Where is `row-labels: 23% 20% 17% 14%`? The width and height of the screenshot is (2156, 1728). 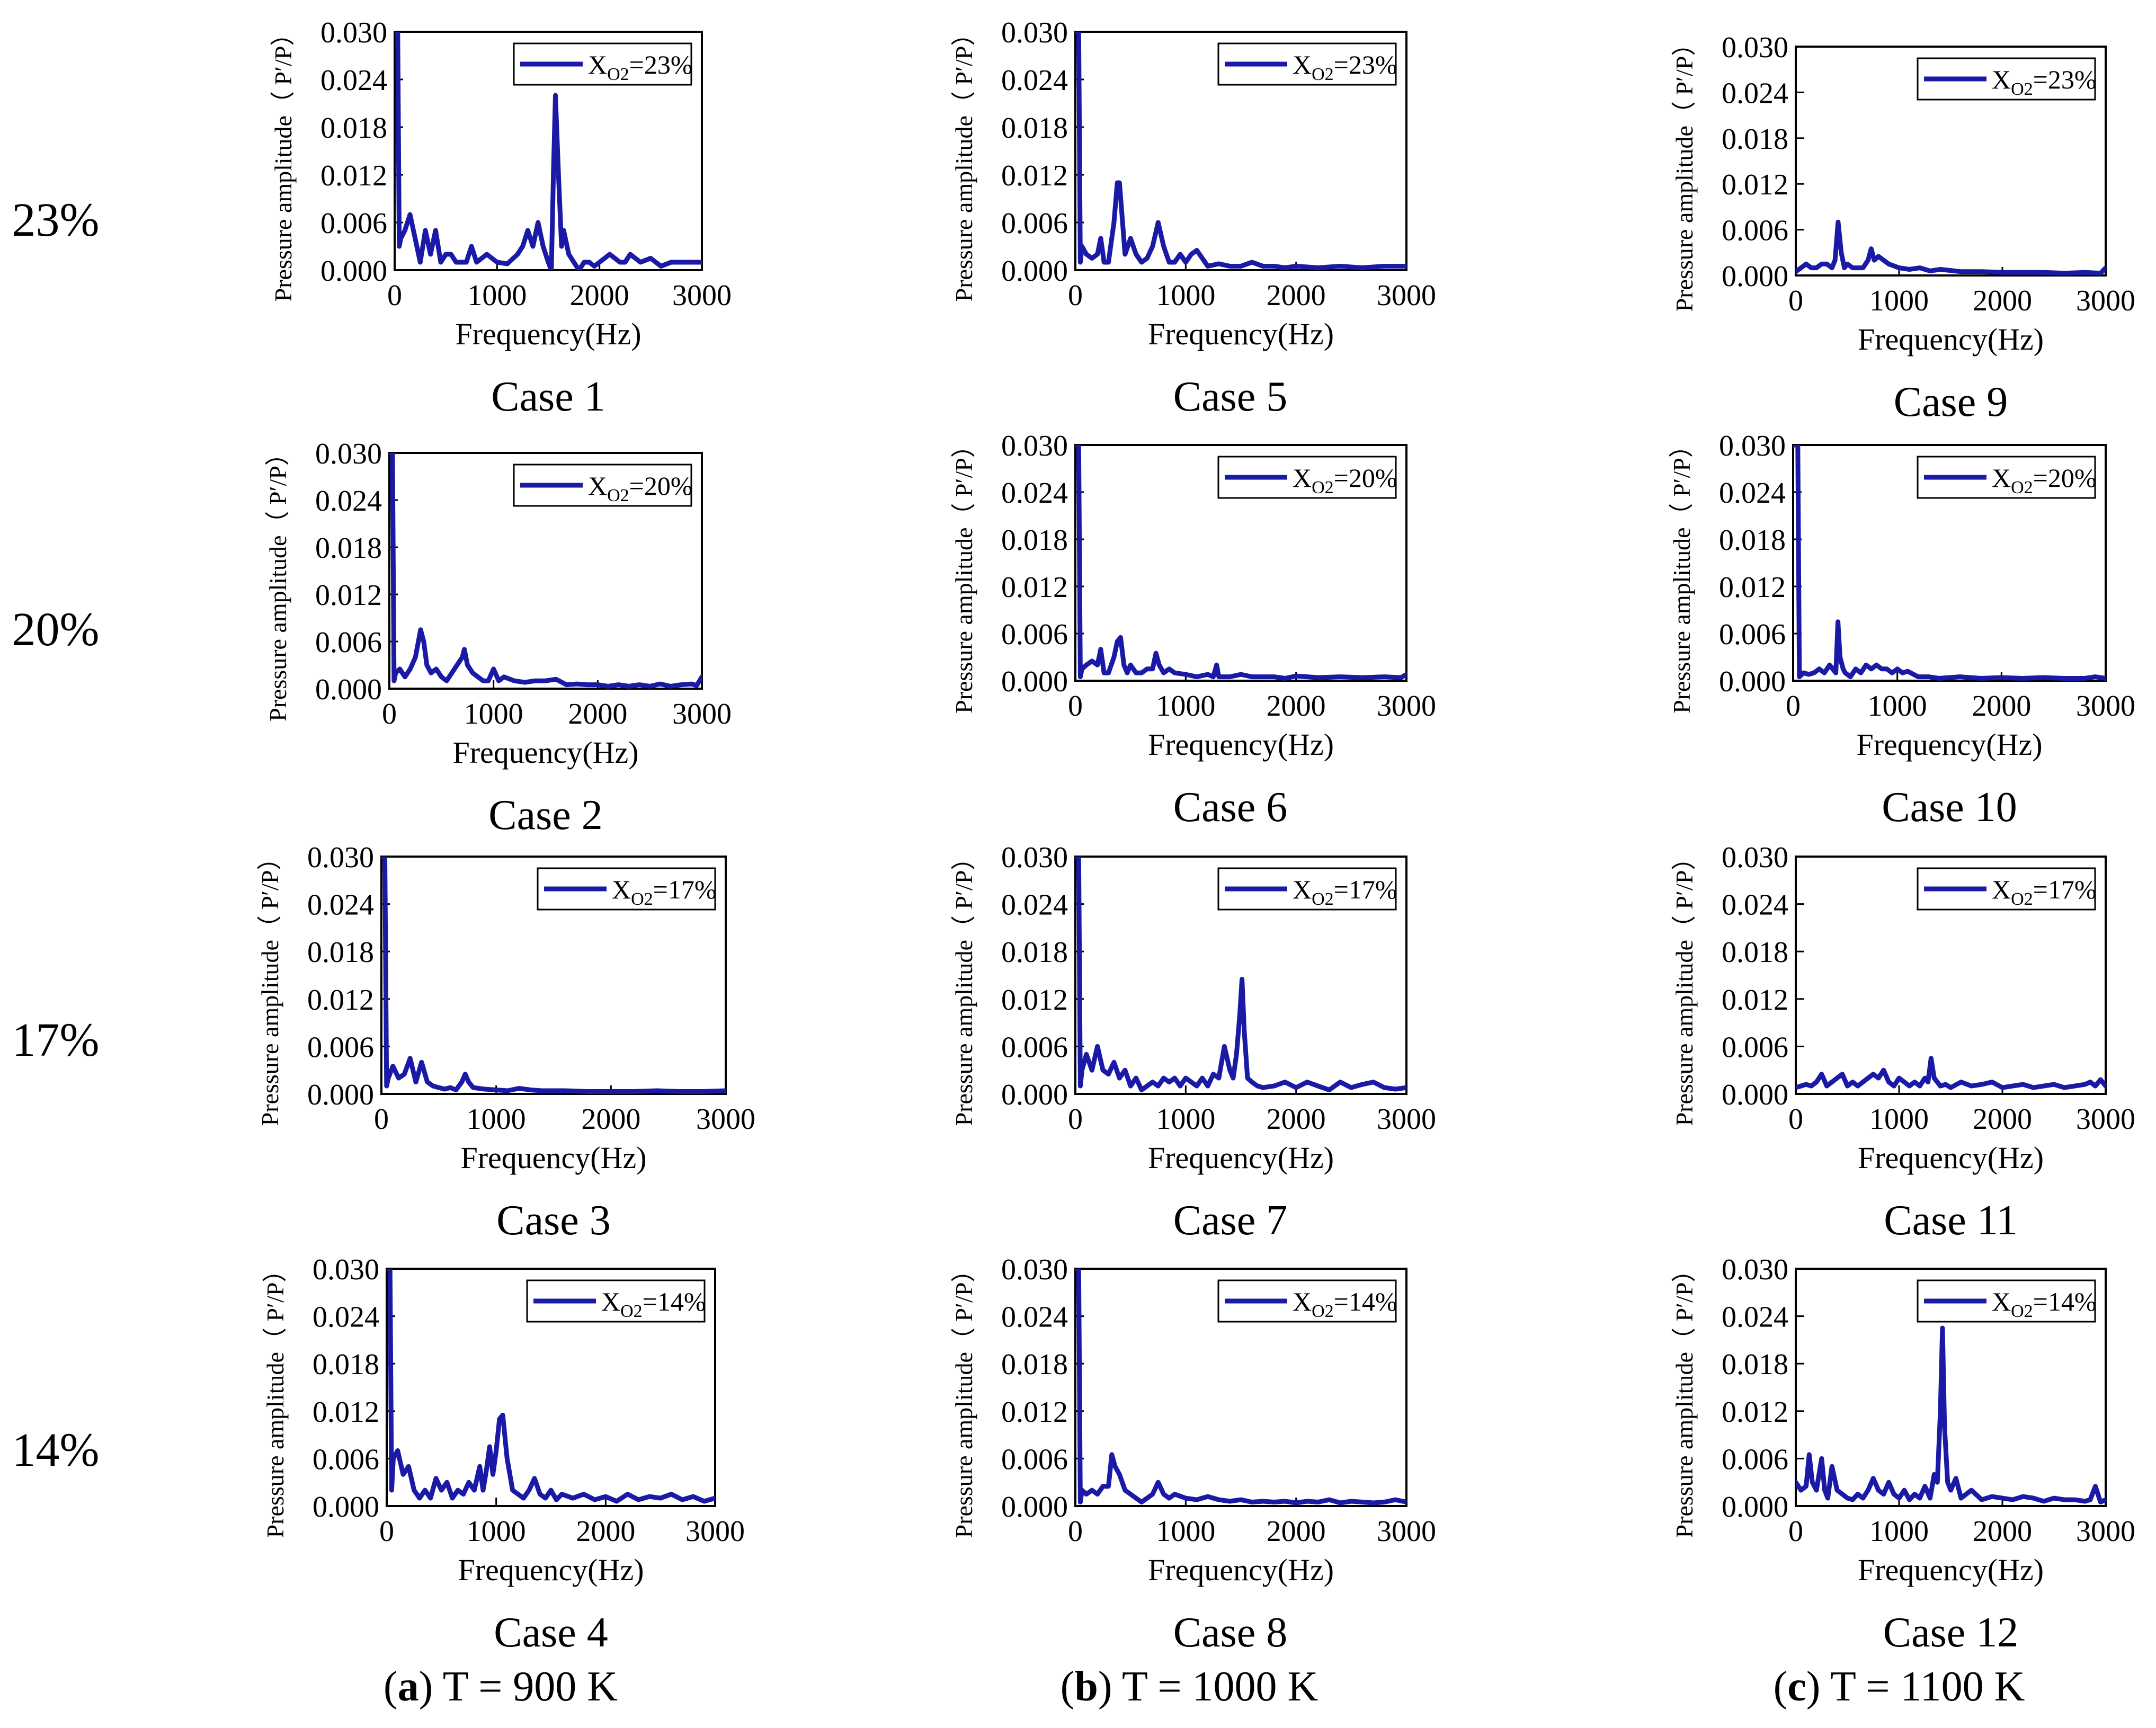 row-labels: 23% 20% 17% 14% is located at coordinates (56, 835).